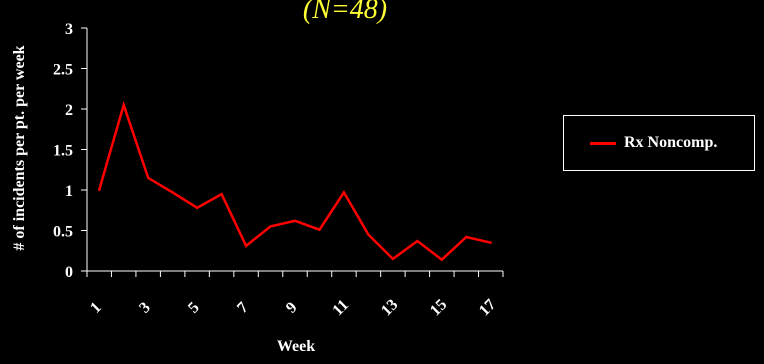  Describe the element at coordinates (69, 29) in the screenshot. I see `y-tick-label: 3` at that location.